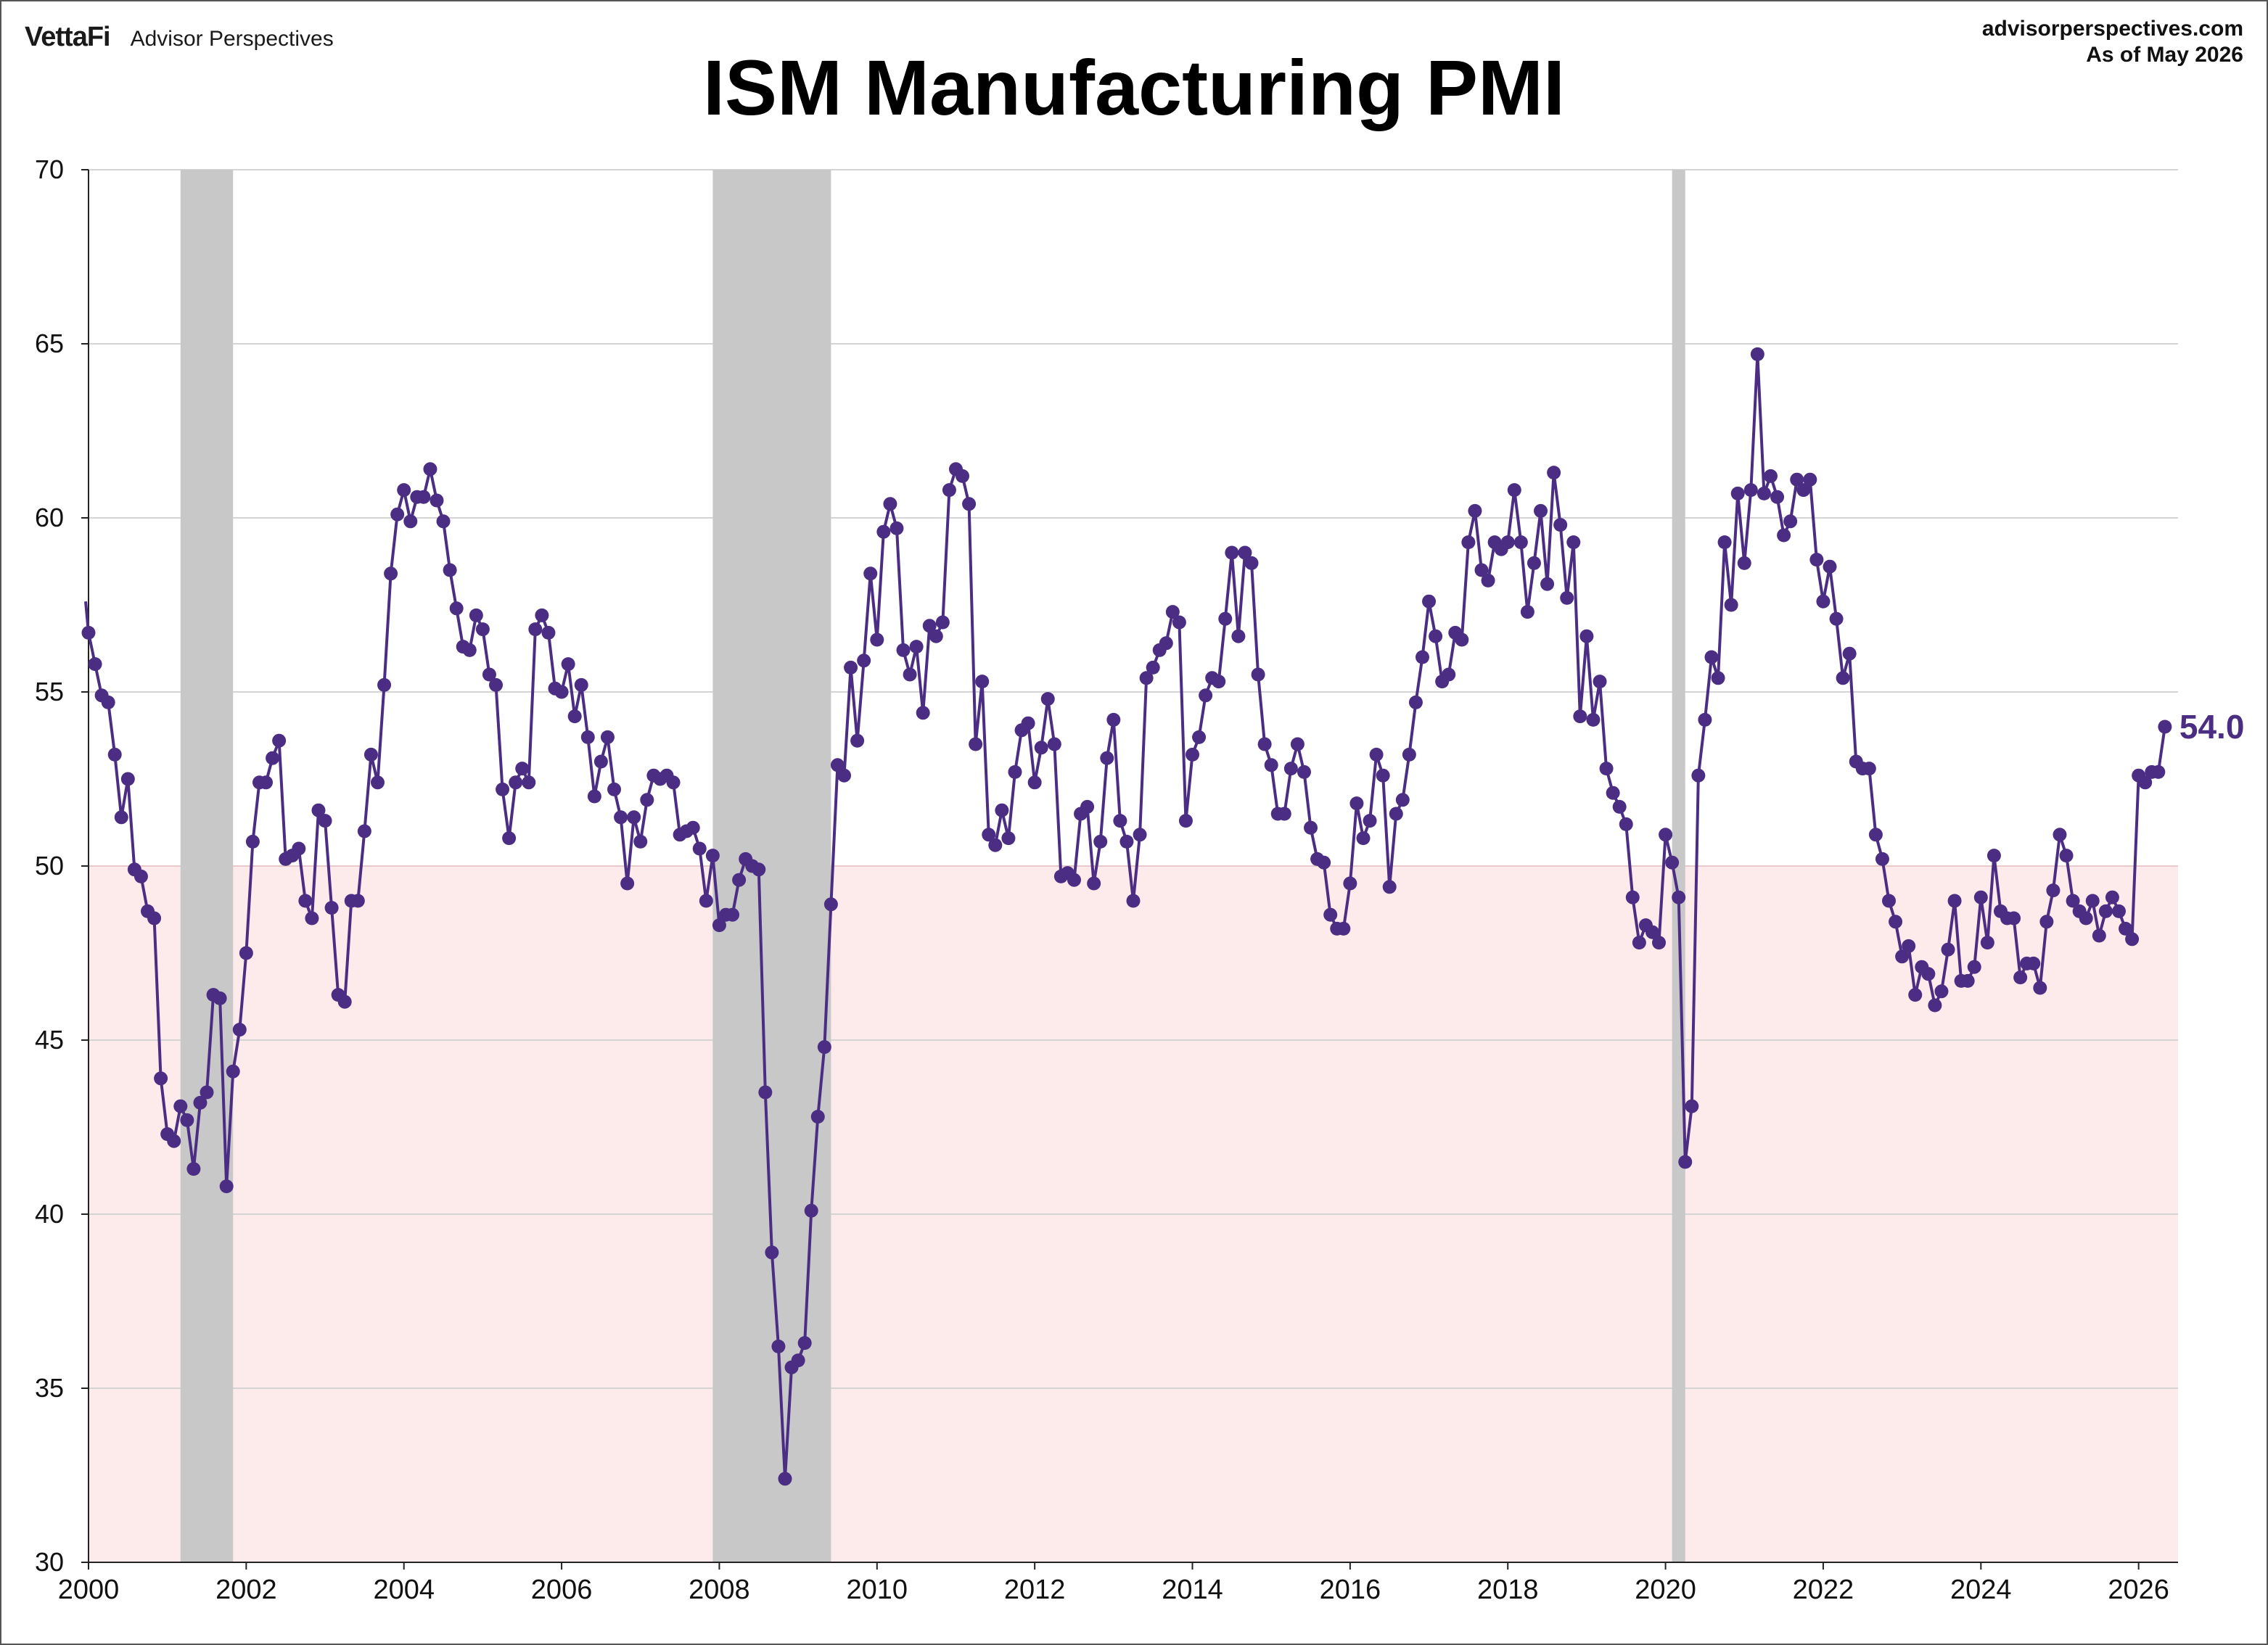  What do you see at coordinates (720, 1590) in the screenshot?
I see `x-tick-label: 2008` at bounding box center [720, 1590].